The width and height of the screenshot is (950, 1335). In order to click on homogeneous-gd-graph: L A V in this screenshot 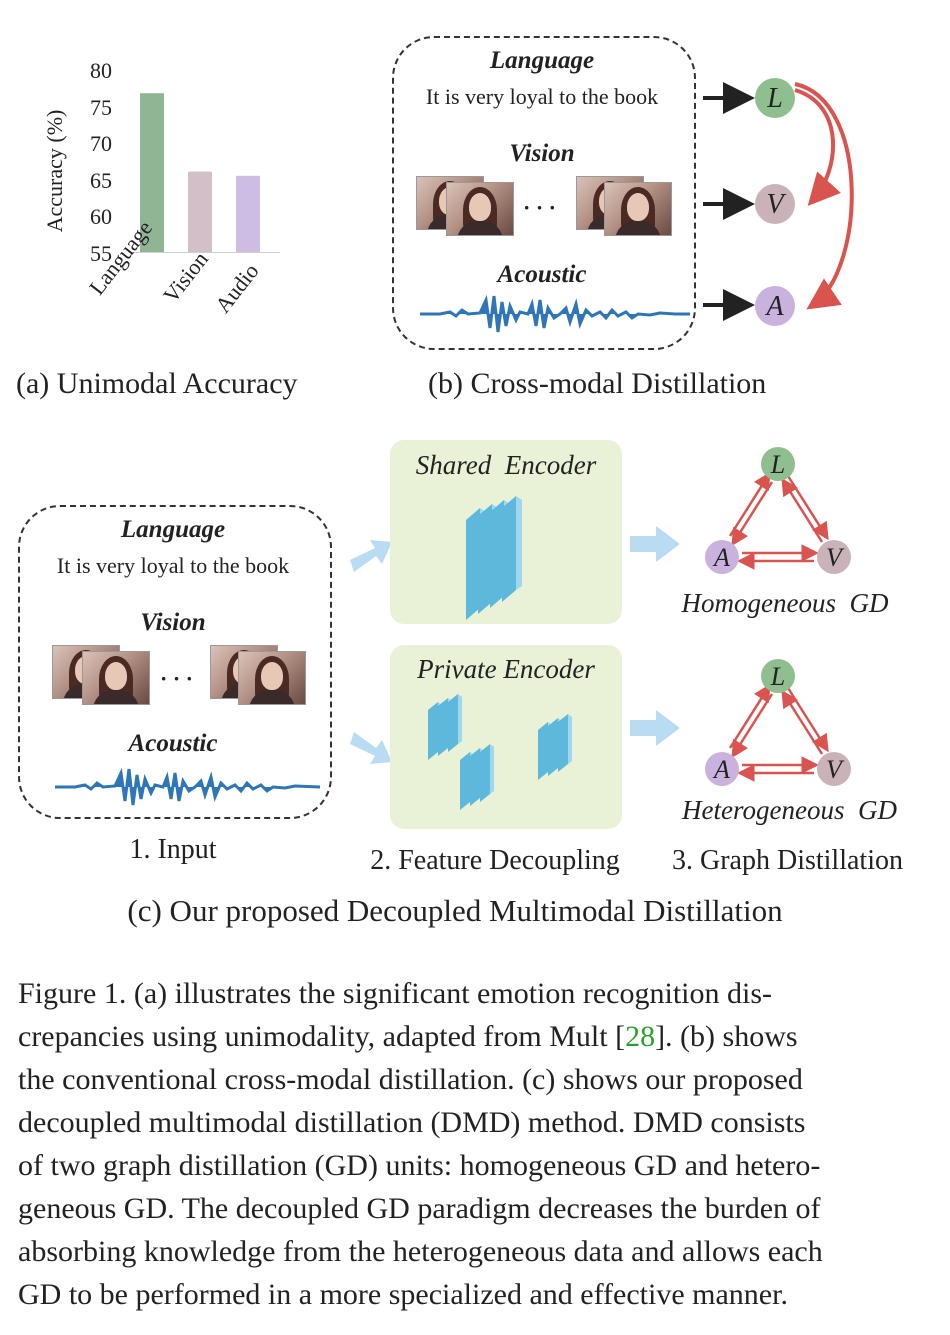, I will do `click(778, 510)`.